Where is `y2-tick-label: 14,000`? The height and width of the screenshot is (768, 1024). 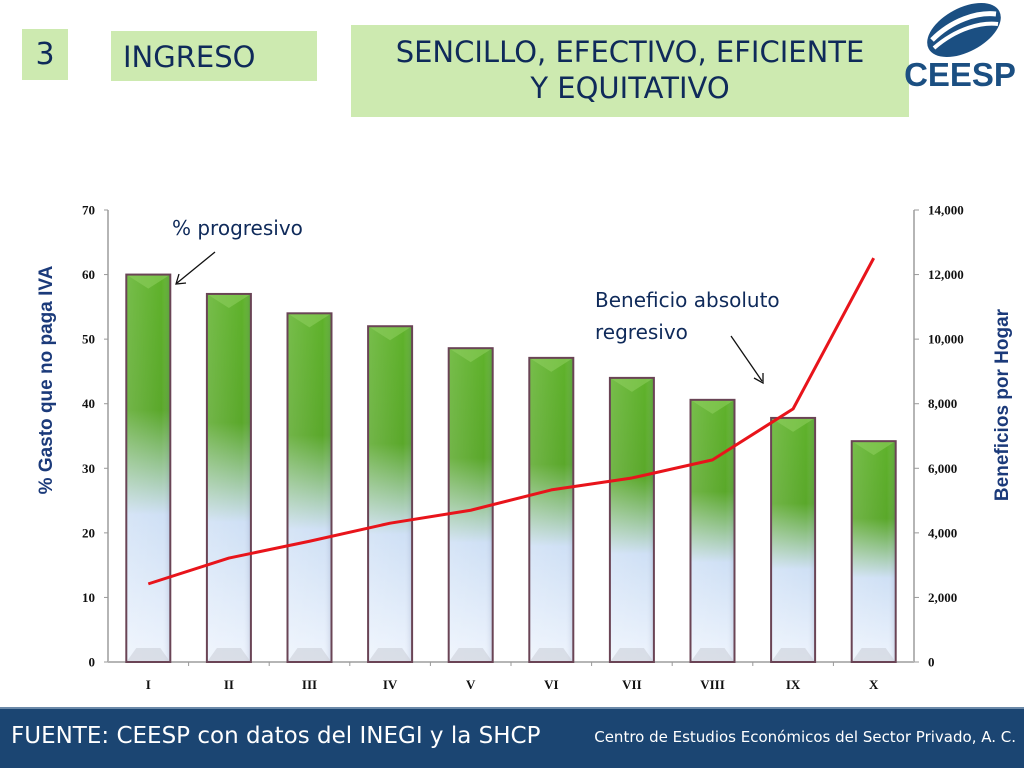 y2-tick-label: 14,000 is located at coordinates (946, 210).